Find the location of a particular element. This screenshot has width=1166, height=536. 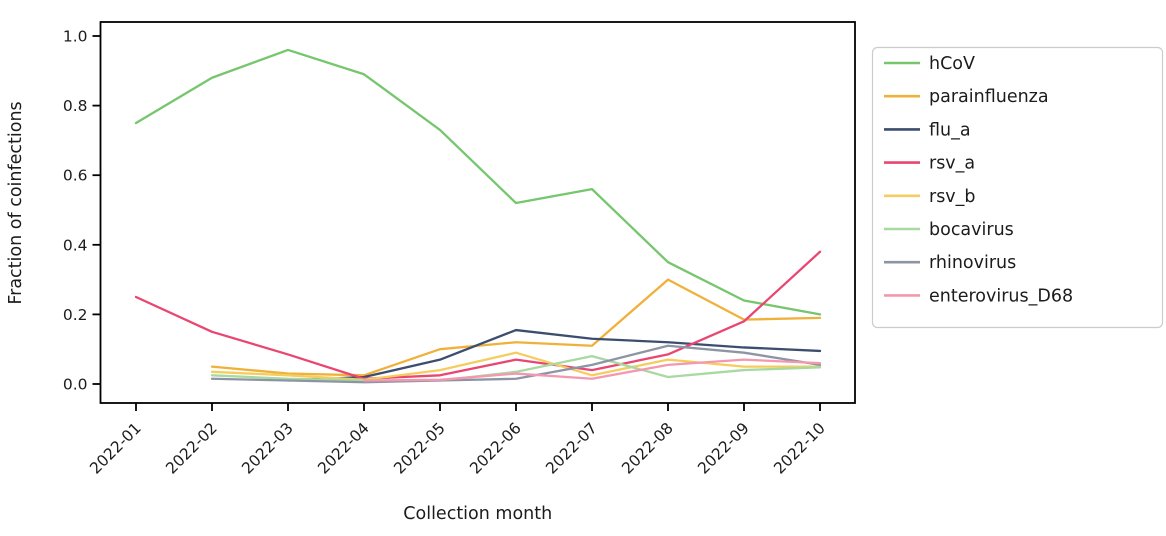

y-tick-label: 0.2 is located at coordinates (75, 315).